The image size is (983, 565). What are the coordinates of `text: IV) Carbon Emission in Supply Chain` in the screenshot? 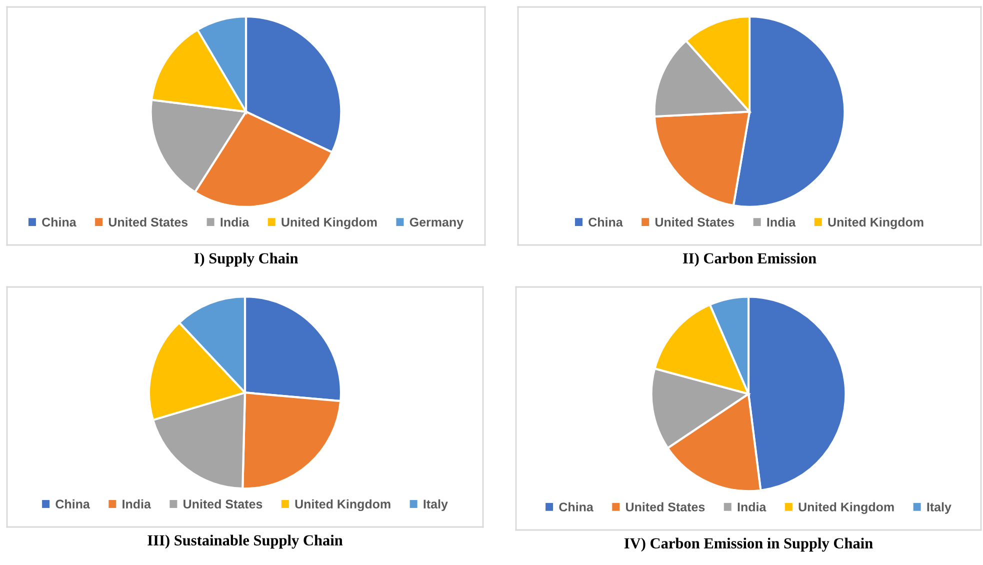 It's located at (748, 545).